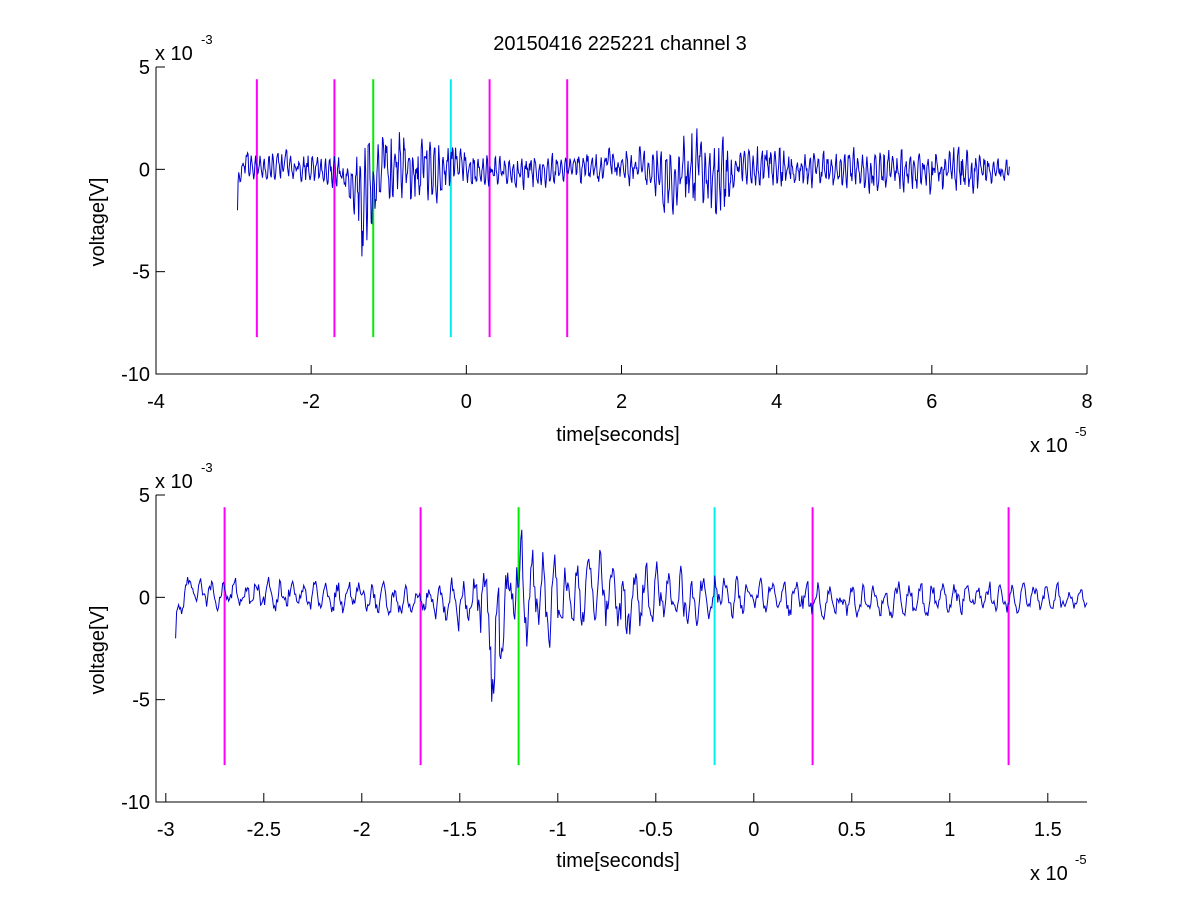 The image size is (1200, 901). What do you see at coordinates (174, 54) in the screenshot?
I see `top-y-multiplier: x 10` at bounding box center [174, 54].